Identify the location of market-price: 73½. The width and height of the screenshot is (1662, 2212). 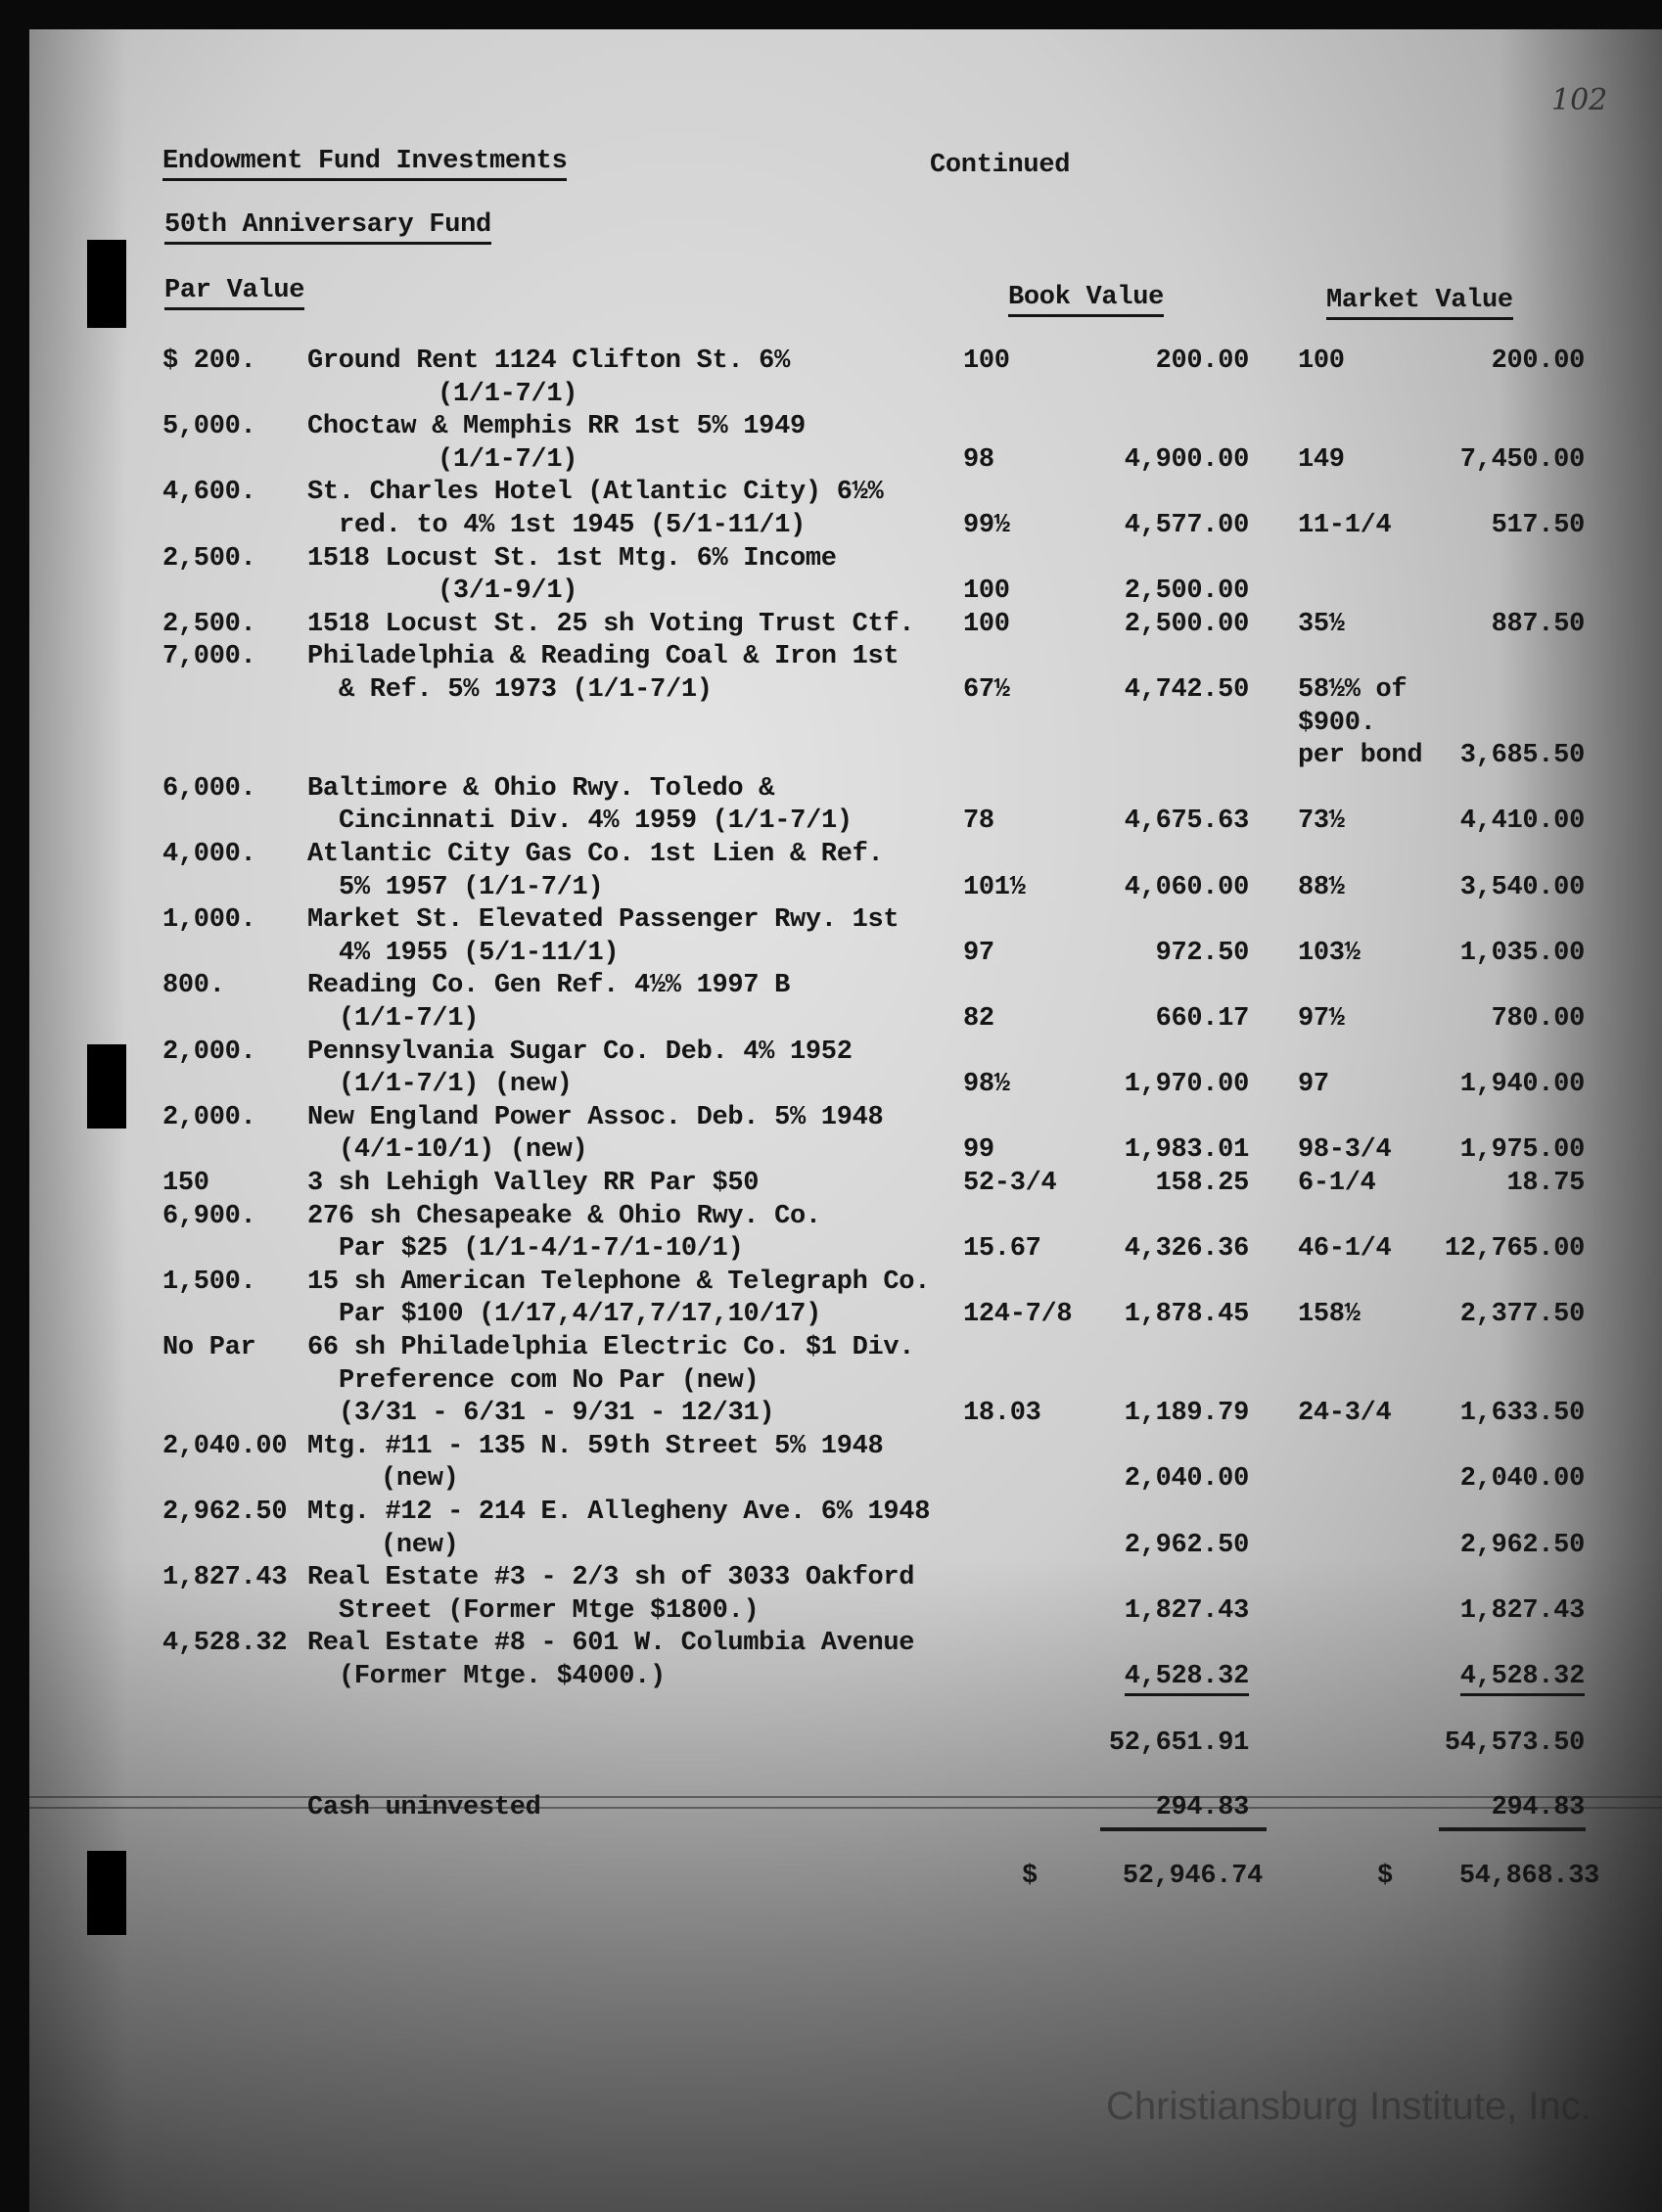
(1321, 821).